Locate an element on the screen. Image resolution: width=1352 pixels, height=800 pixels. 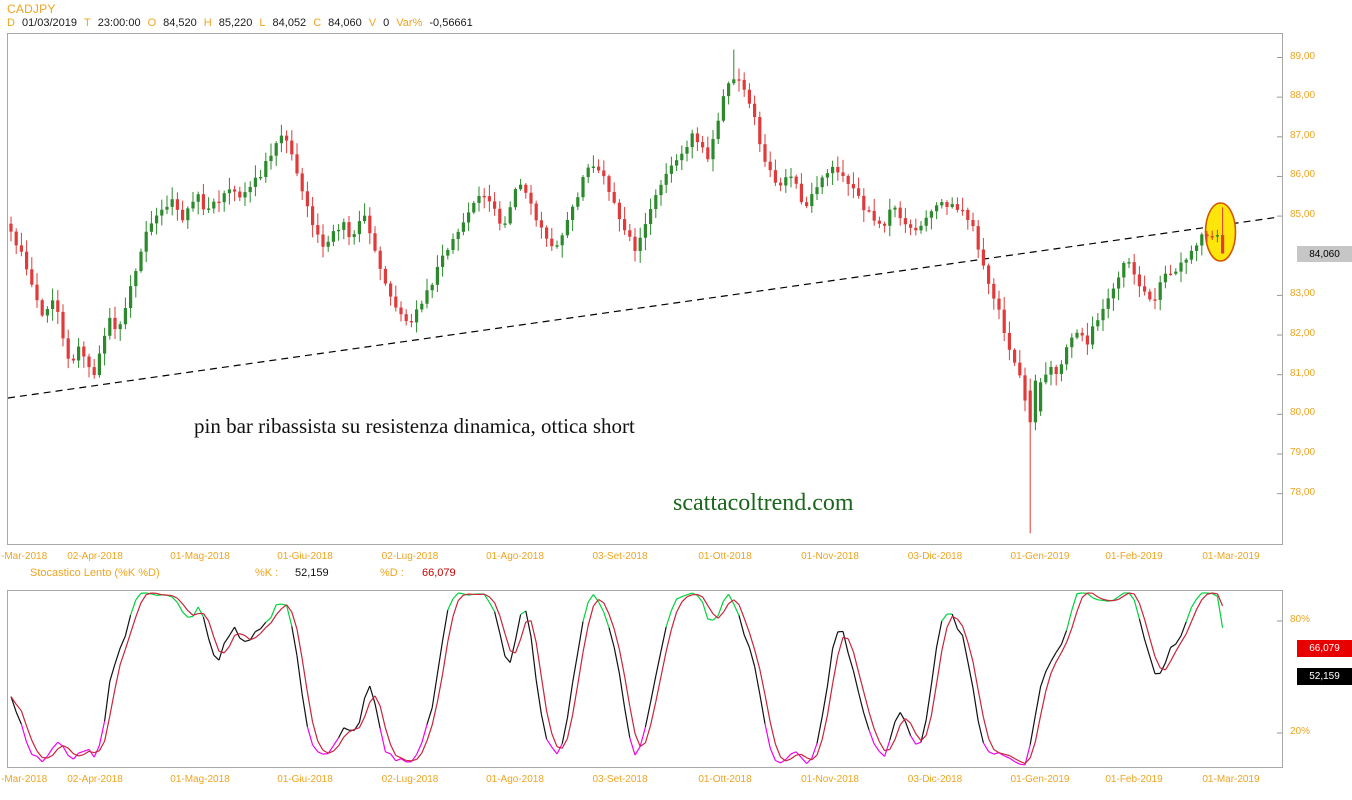
ohlc-field-label: L is located at coordinates (262, 23).